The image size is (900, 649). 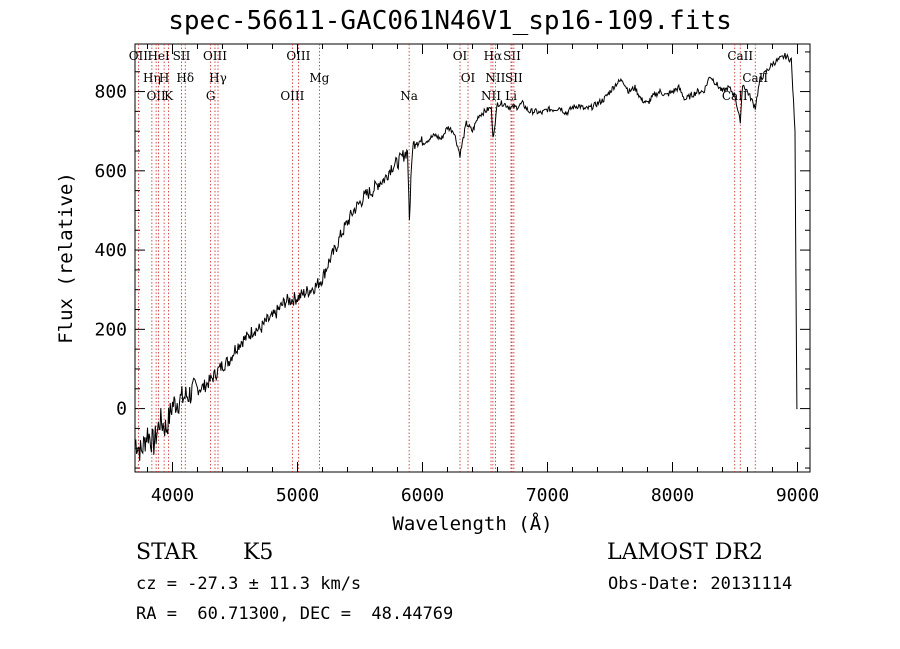 What do you see at coordinates (152, 78) in the screenshot?
I see `line-marker-label: Hη` at bounding box center [152, 78].